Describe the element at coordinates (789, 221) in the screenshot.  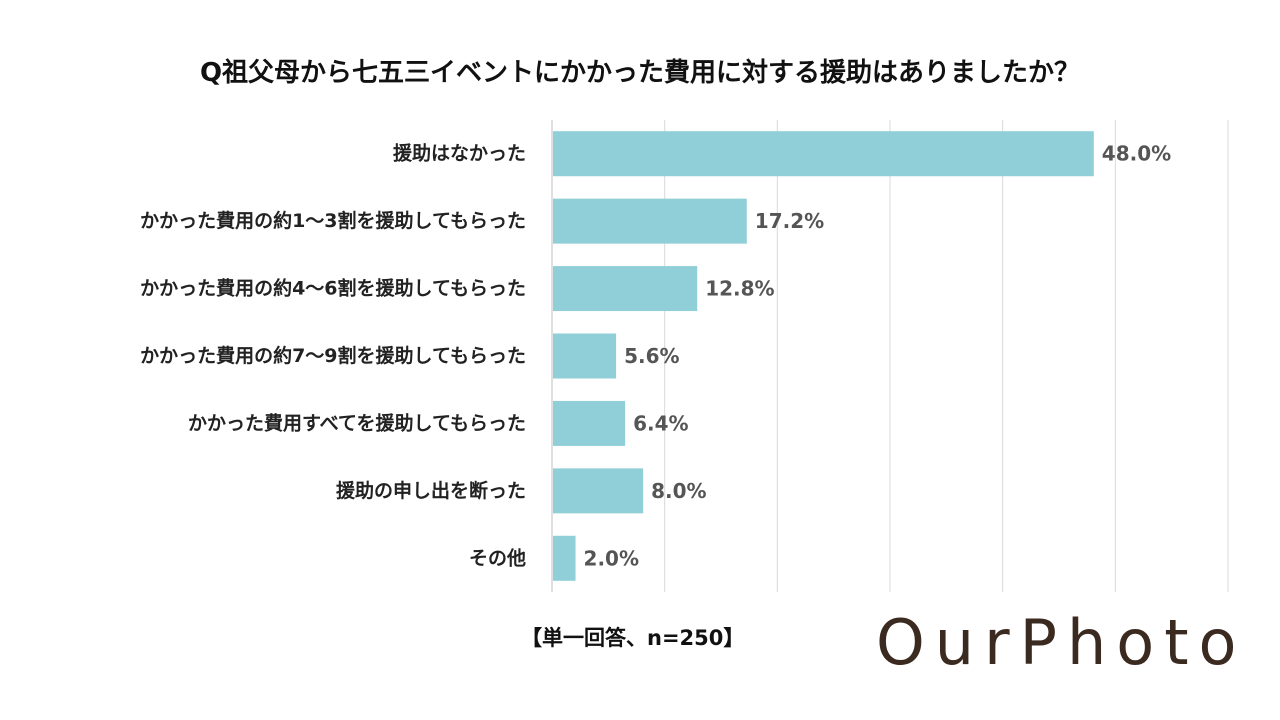
I see `value-label: 17.2%` at that location.